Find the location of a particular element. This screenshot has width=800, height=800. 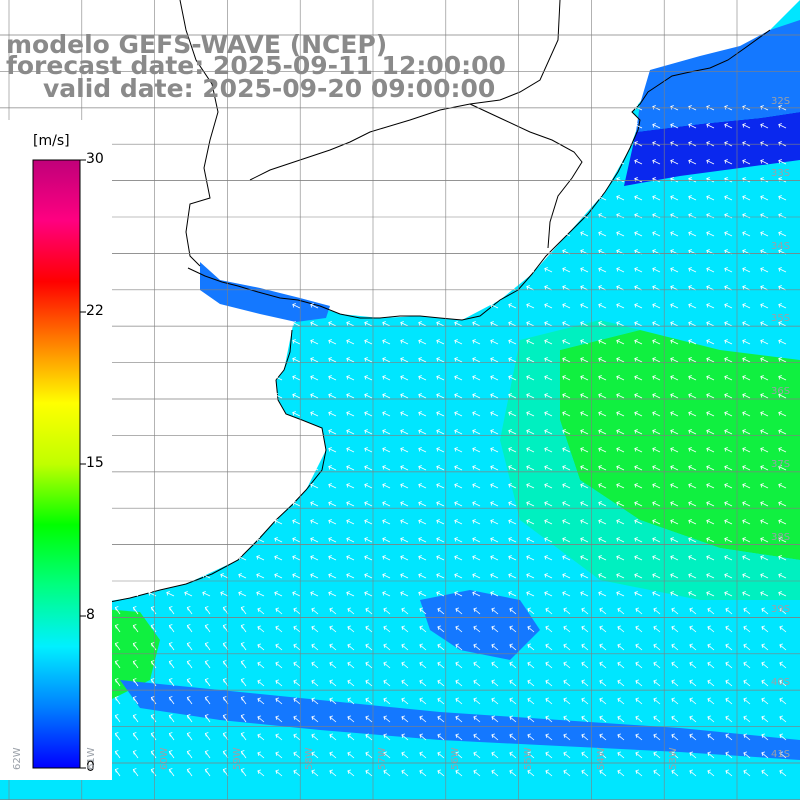

border-uruguay-north is located at coordinates (405, 90).